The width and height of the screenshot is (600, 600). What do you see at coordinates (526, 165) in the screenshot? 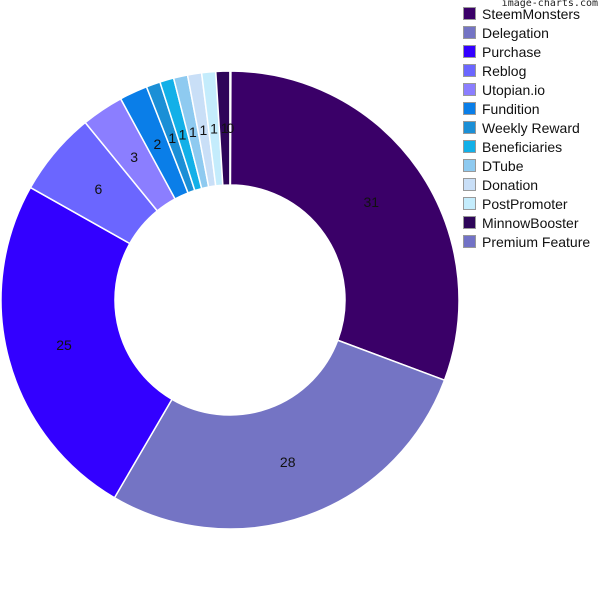
I see `legend-item: DTube` at bounding box center [526, 165].